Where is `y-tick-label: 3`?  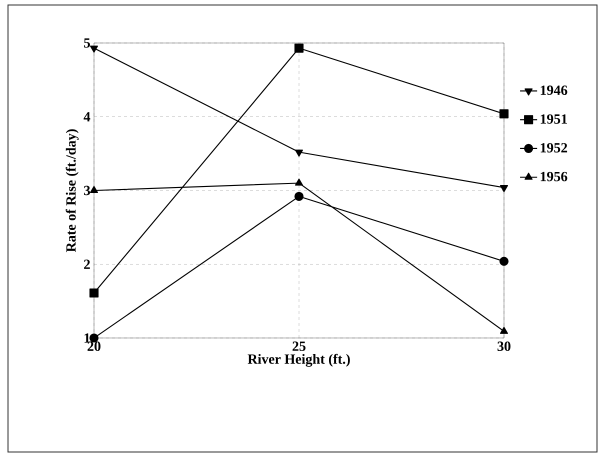
y-tick-label: 3 is located at coordinates (87, 191).